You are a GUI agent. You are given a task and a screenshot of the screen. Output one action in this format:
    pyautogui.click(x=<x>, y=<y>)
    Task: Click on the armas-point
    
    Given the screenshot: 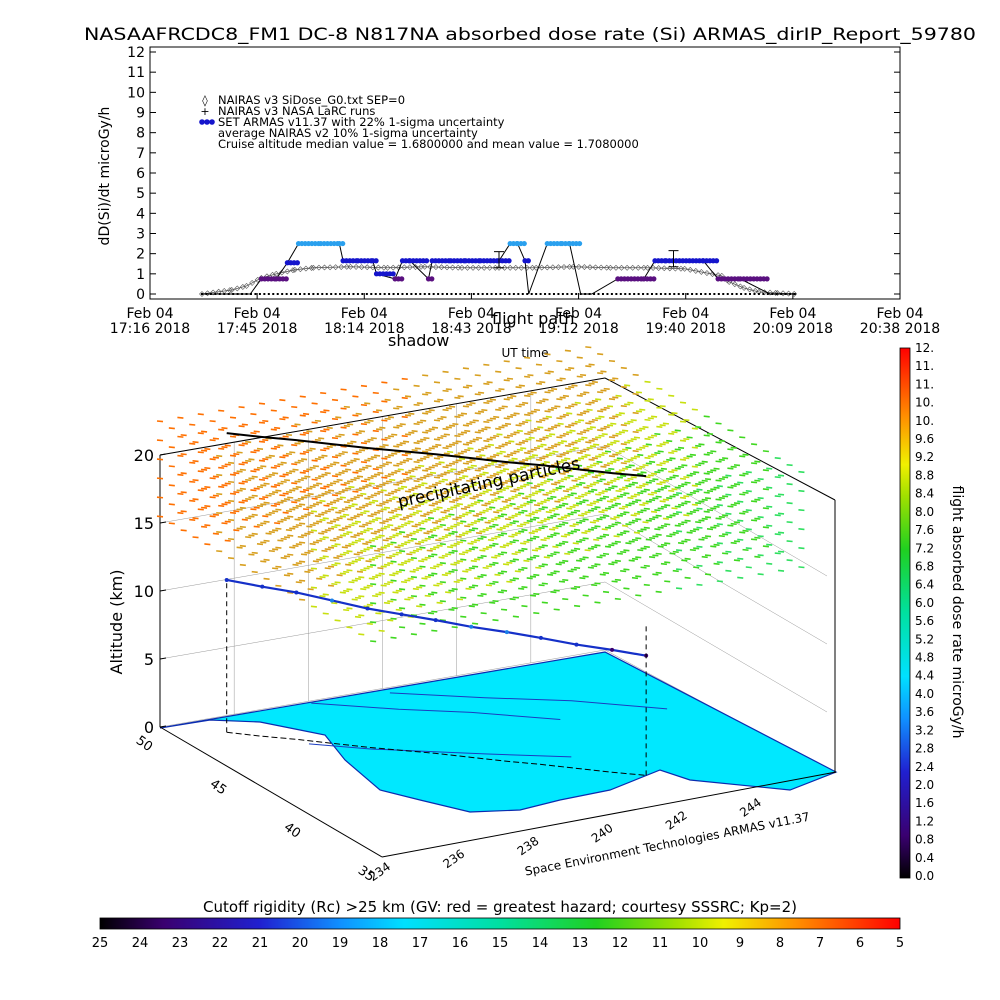 What is the action you would take?
    pyautogui.click(x=376, y=261)
    